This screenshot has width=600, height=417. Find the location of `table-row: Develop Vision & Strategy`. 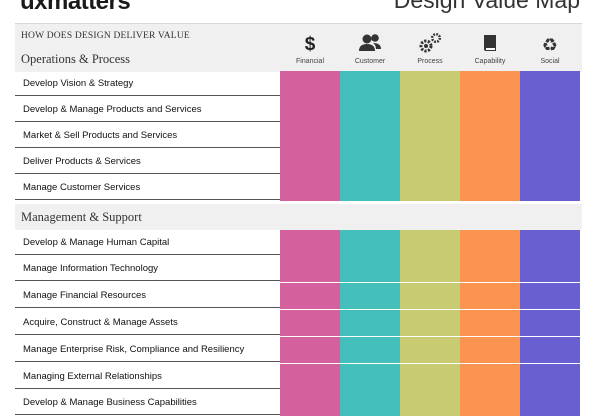

table-row: Develop Vision & Strategy is located at coordinates (298, 84).